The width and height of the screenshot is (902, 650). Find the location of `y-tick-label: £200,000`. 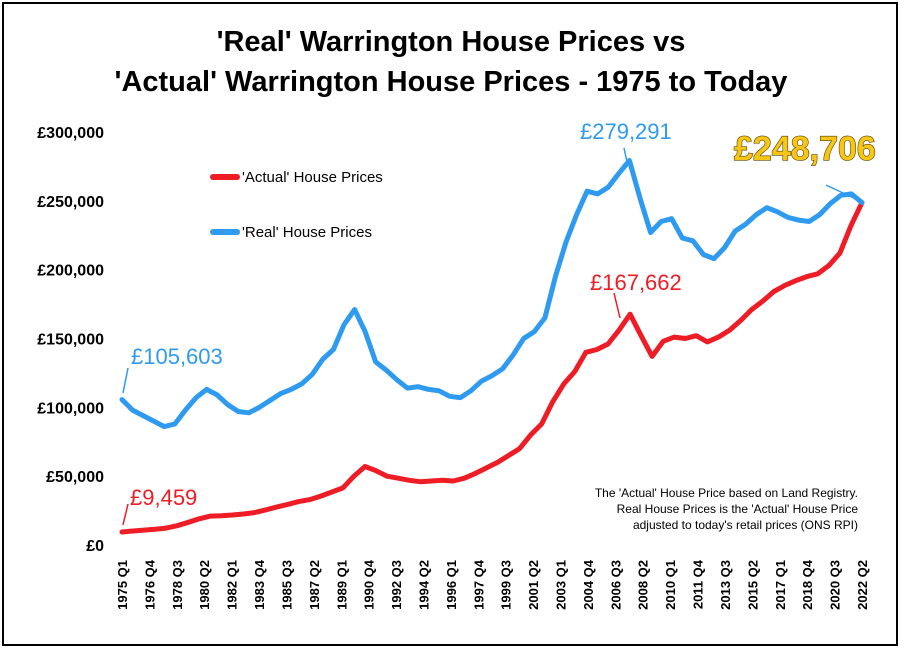

y-tick-label: £200,000 is located at coordinates (70, 271).